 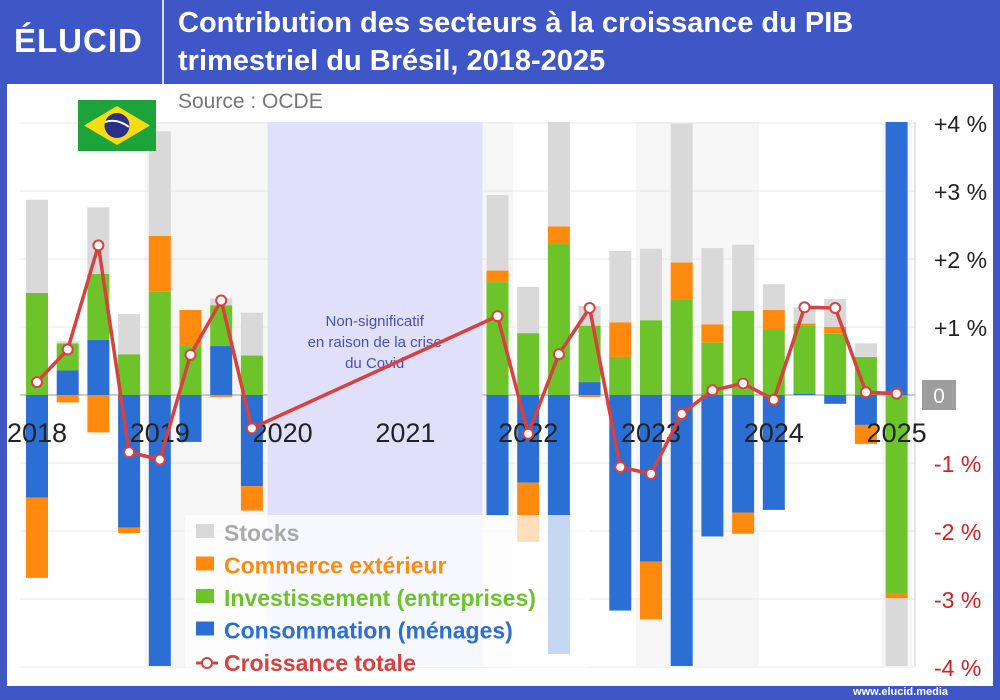 I want to click on growth-point-2023T1, so click(x=651, y=473).